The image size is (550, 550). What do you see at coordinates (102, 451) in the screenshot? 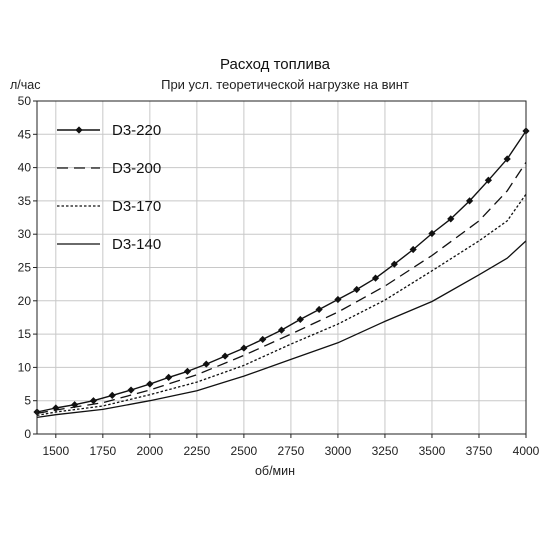
I see `x-tick-label: 1750` at bounding box center [102, 451].